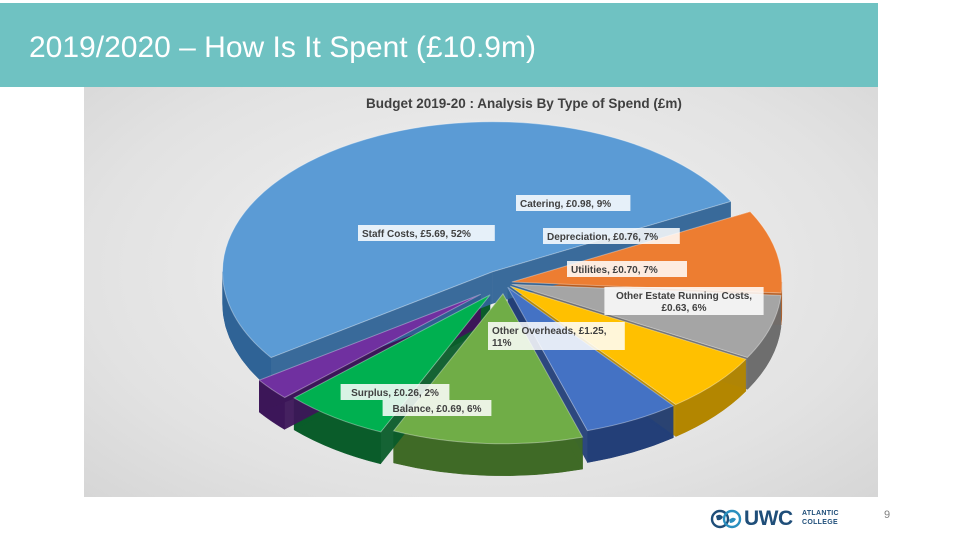 This screenshot has height=540, width=960. I want to click on data-label-text: Depreciation, £0.76, 7%, so click(602, 237).